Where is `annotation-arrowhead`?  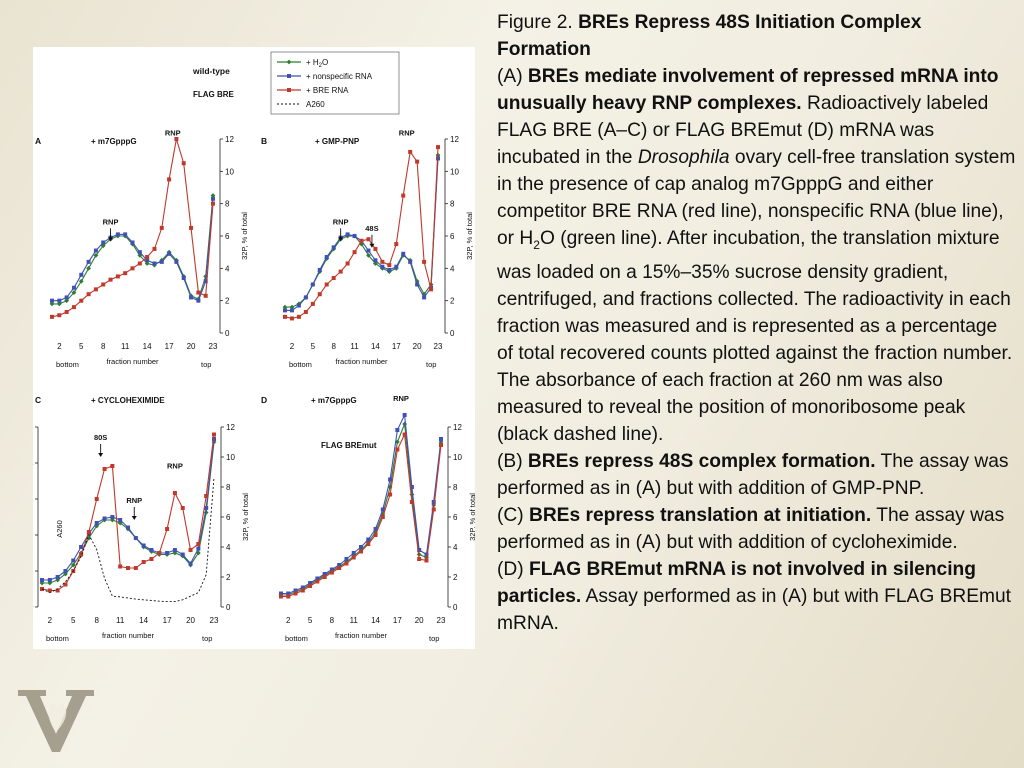
annotation-arrowhead is located at coordinates (372, 245).